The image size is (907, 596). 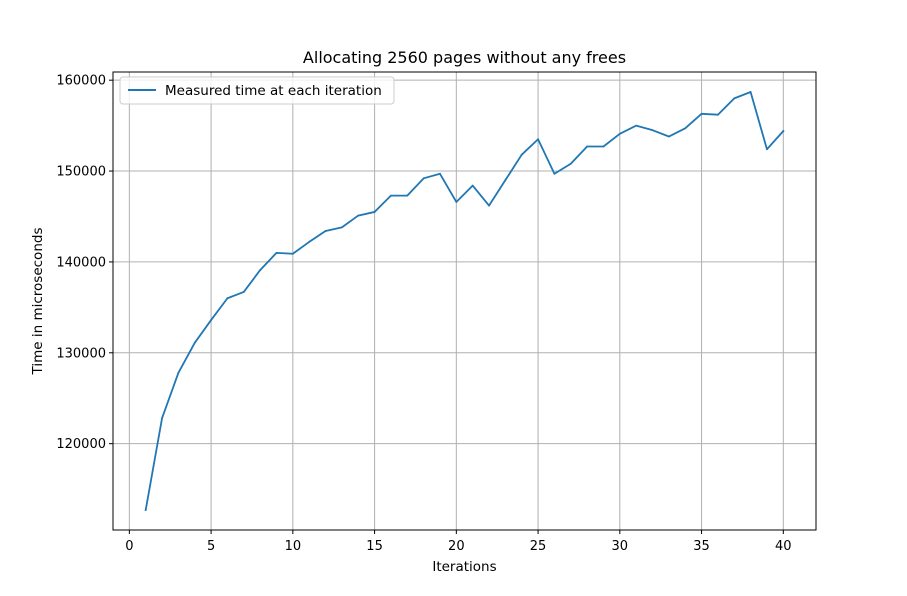 What do you see at coordinates (293, 546) in the screenshot?
I see `x-tick-label: 10` at bounding box center [293, 546].